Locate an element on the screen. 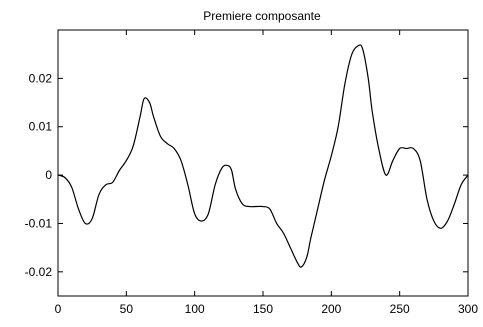 The image size is (483, 327). y-tick-label: -0.02 is located at coordinates (39, 272).